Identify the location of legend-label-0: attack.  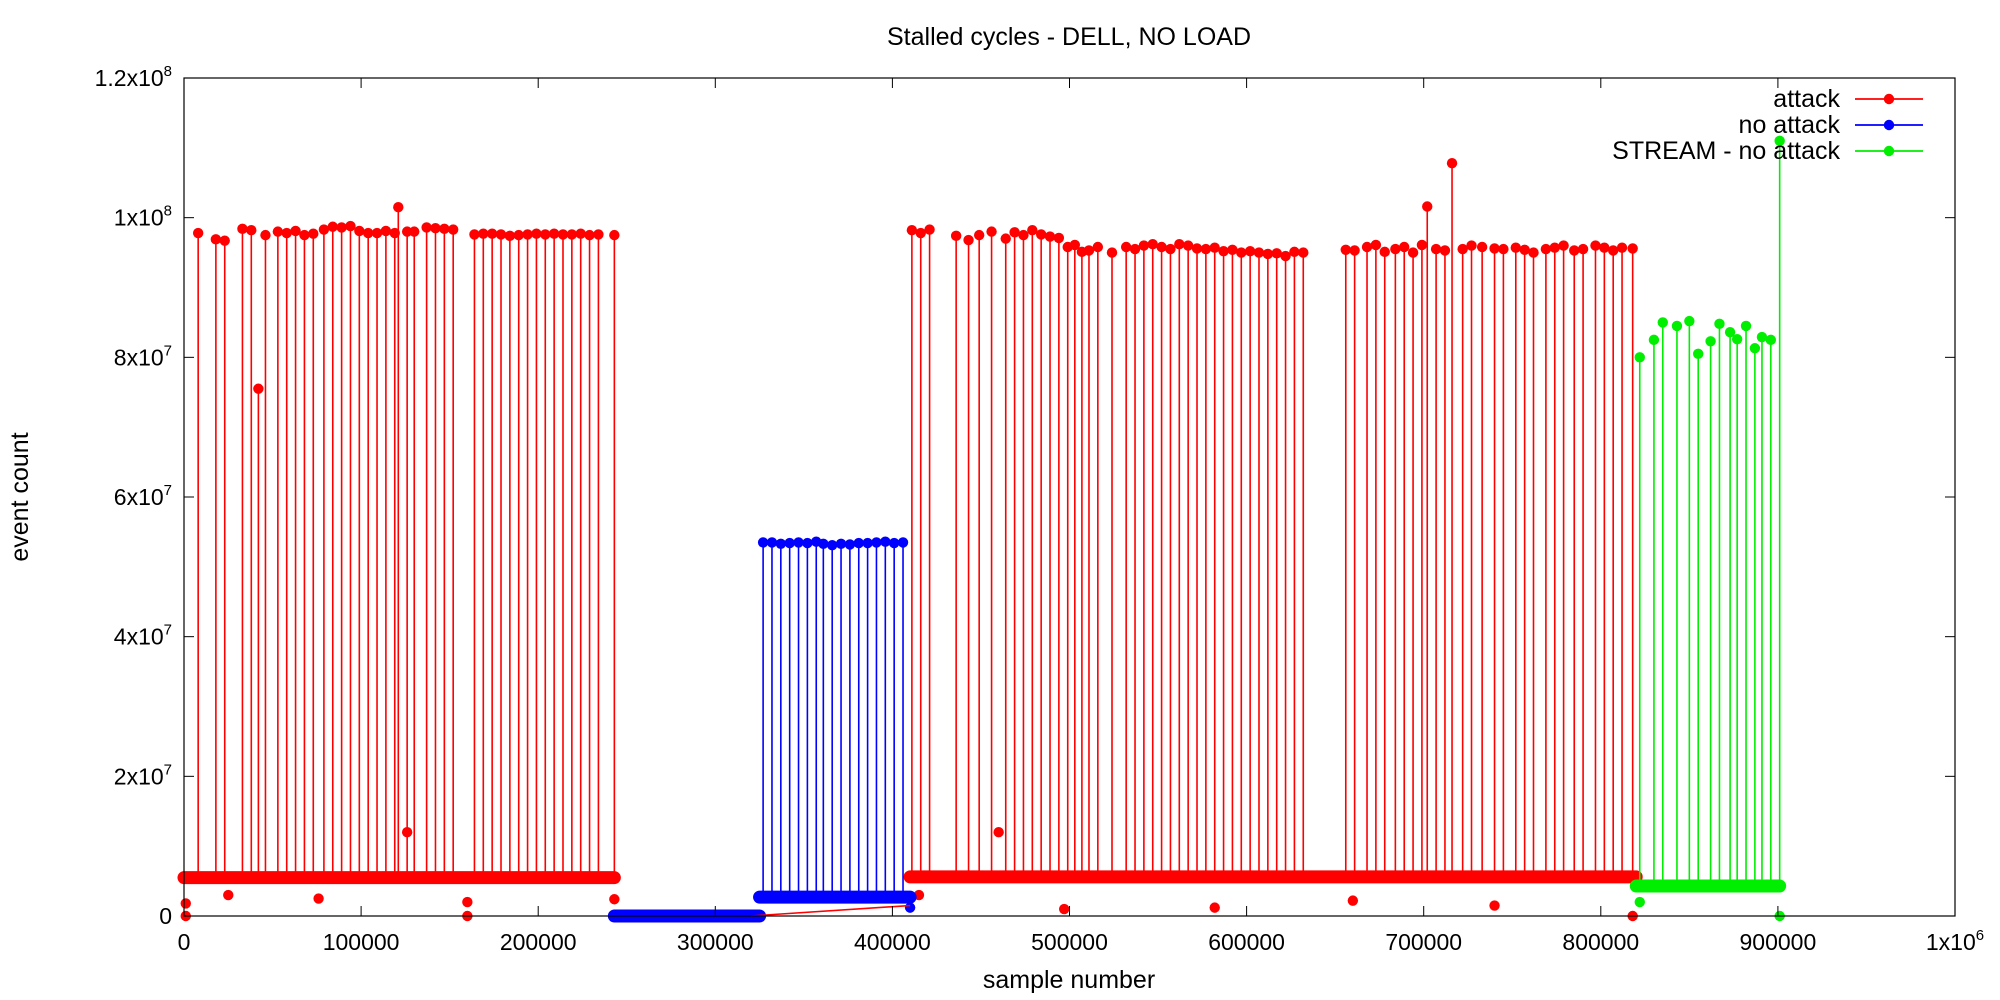
(1806, 99).